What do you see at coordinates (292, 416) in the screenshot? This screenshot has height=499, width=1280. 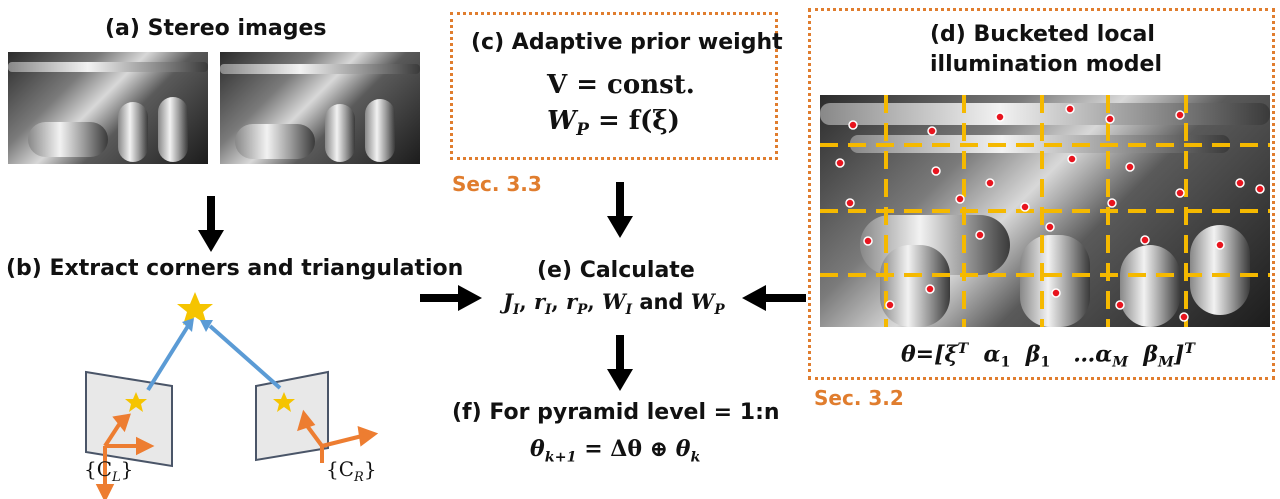 I see `right-image-plane` at bounding box center [292, 416].